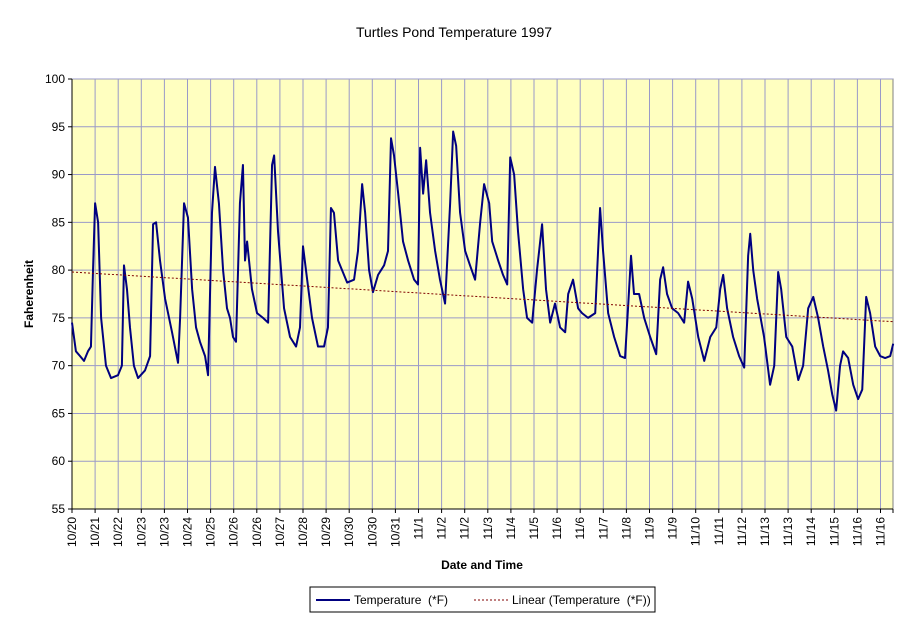  What do you see at coordinates (719, 531) in the screenshot?
I see `x-tick-label: 11/11` at bounding box center [719, 531].